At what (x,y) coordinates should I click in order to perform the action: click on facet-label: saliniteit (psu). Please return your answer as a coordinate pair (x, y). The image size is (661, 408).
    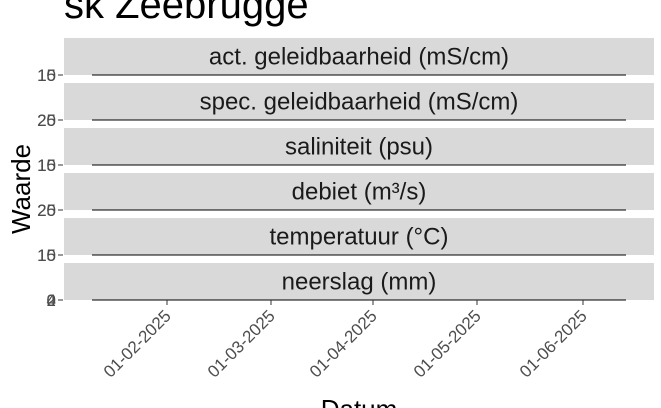
    Looking at the image, I should click on (359, 147).